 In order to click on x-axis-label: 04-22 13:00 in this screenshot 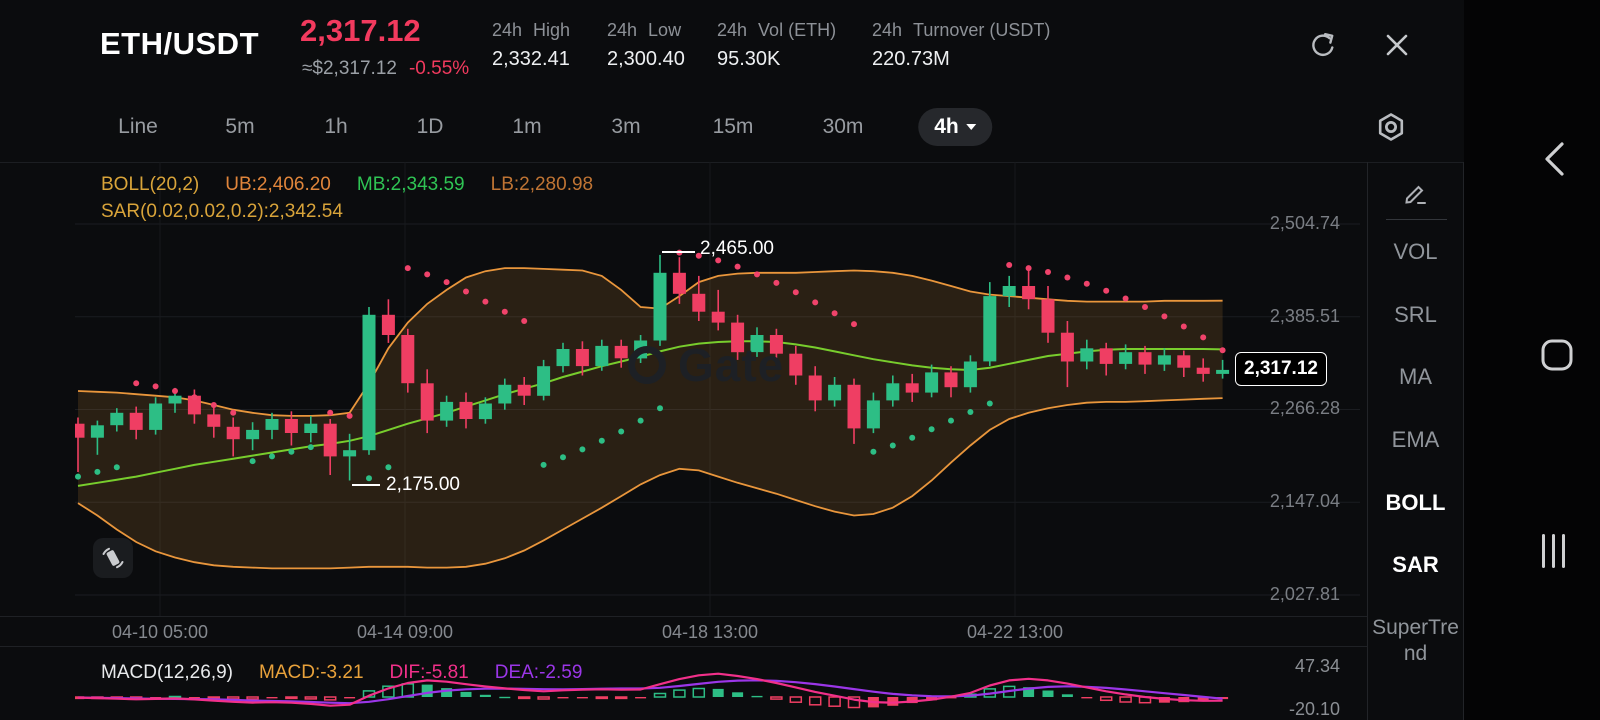, I will do `click(1015, 632)`.